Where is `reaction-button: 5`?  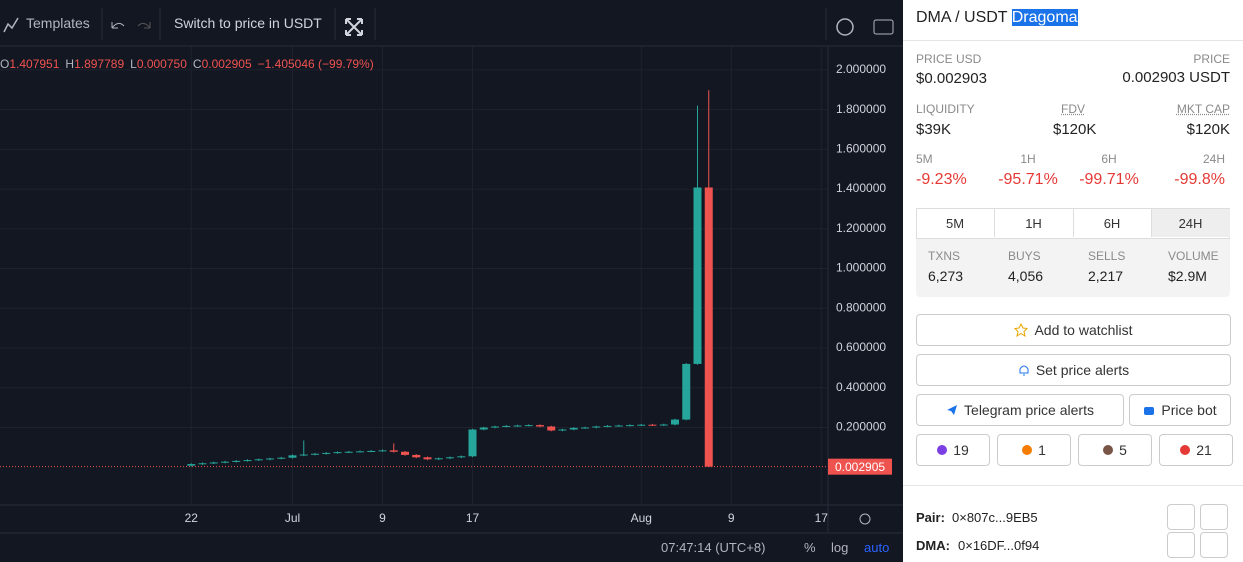 reaction-button: 5 is located at coordinates (1115, 450).